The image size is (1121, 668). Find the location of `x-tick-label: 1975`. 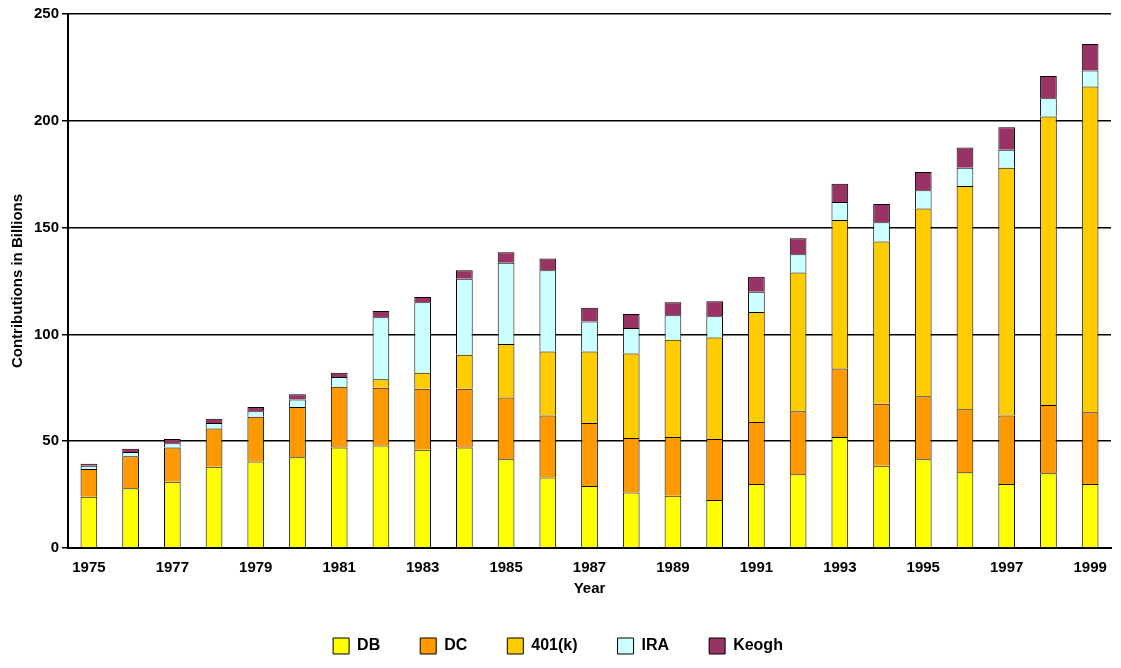

x-tick-label: 1975 is located at coordinates (89, 567).